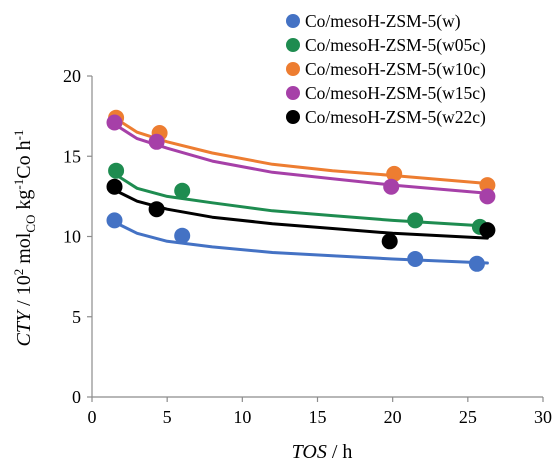 This screenshot has height=463, width=554. Describe the element at coordinates (24, 327) in the screenshot. I see `y-axis-title-italic: CTY` at that location.